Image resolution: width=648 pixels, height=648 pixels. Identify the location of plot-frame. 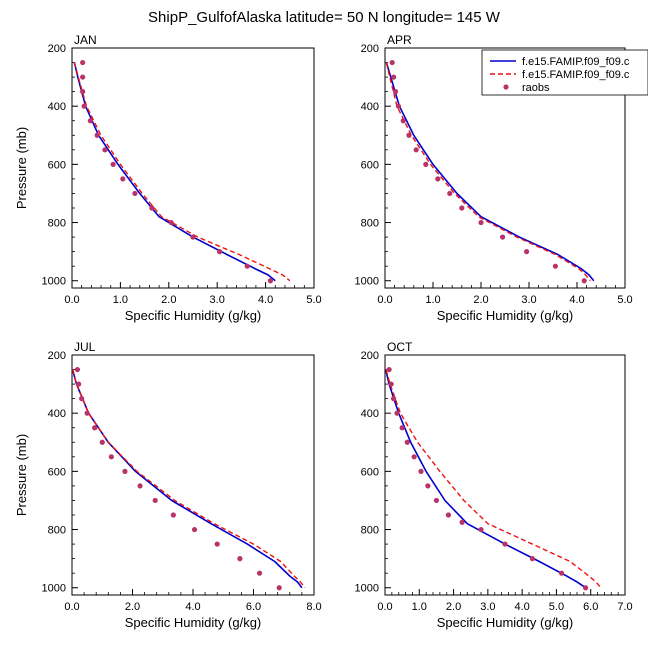
(505, 475).